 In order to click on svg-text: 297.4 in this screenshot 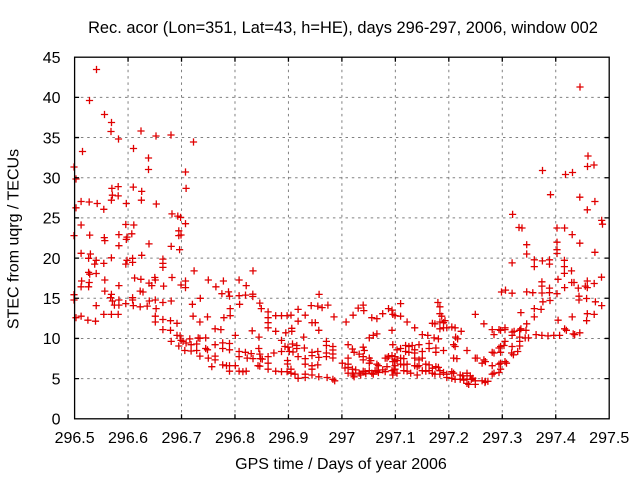, I will do `click(556, 438)`.